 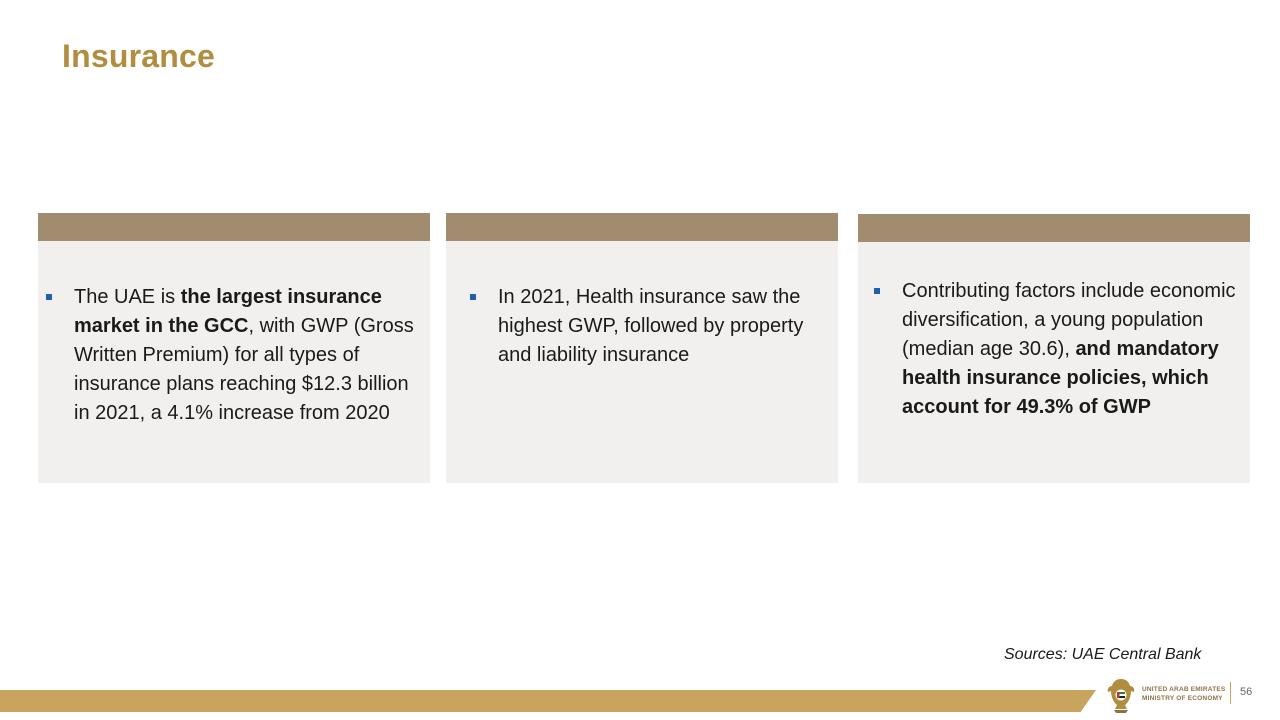 I want to click on sources-note: Sources: UAE Central Bank, so click(x=1103, y=654).